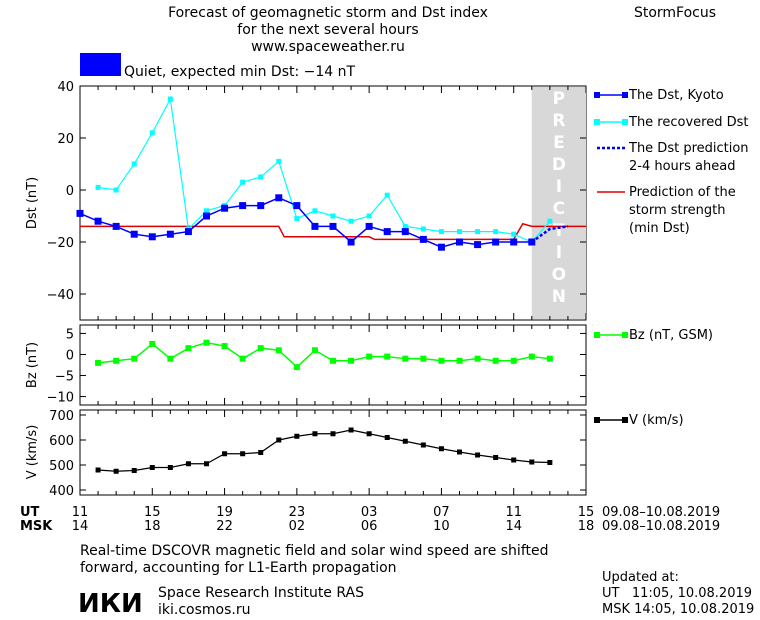 Image resolution: width=760 pixels, height=620 pixels. I want to click on ut-tick-label: 03, so click(369, 512).